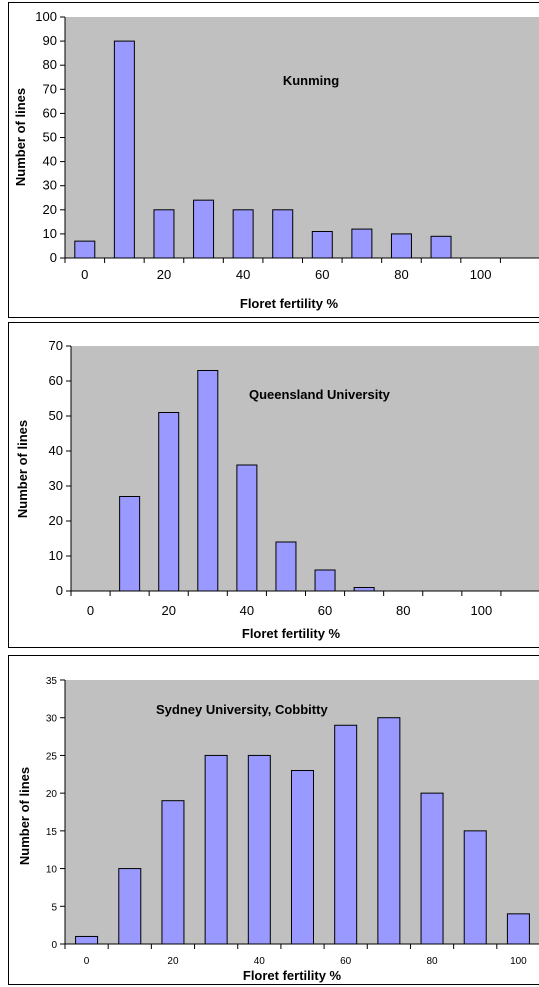  I want to click on y-tick-label: 25, so click(52, 756).